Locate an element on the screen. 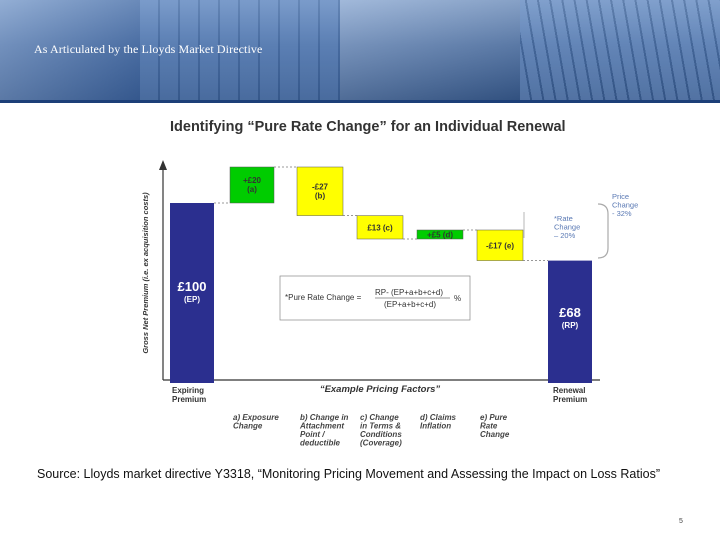 The image size is (720, 540). bar-renewal-premium is located at coordinates (570, 321).